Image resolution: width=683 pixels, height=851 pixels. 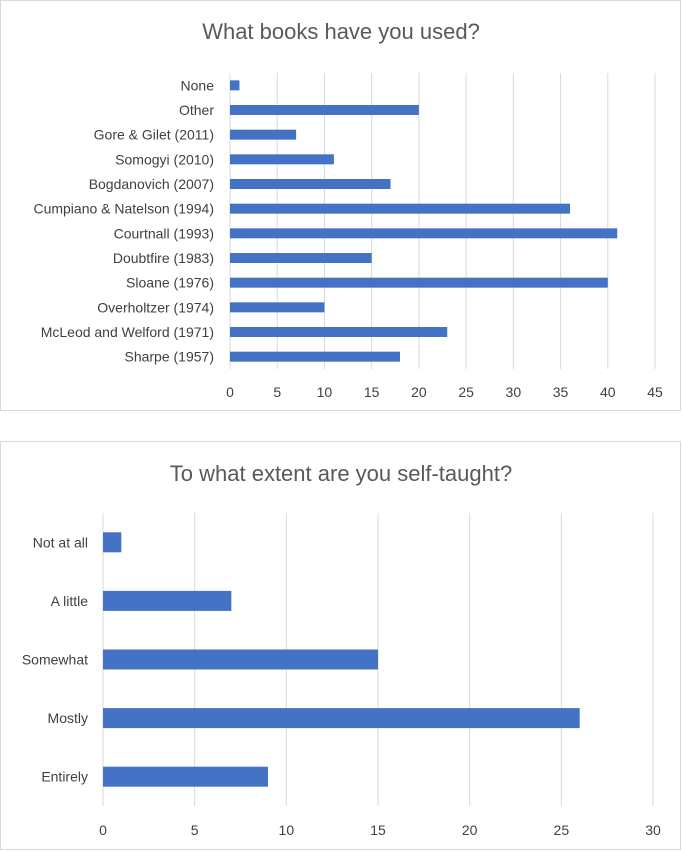 I want to click on category-label: Bogdanovich (2007), so click(x=151, y=184).